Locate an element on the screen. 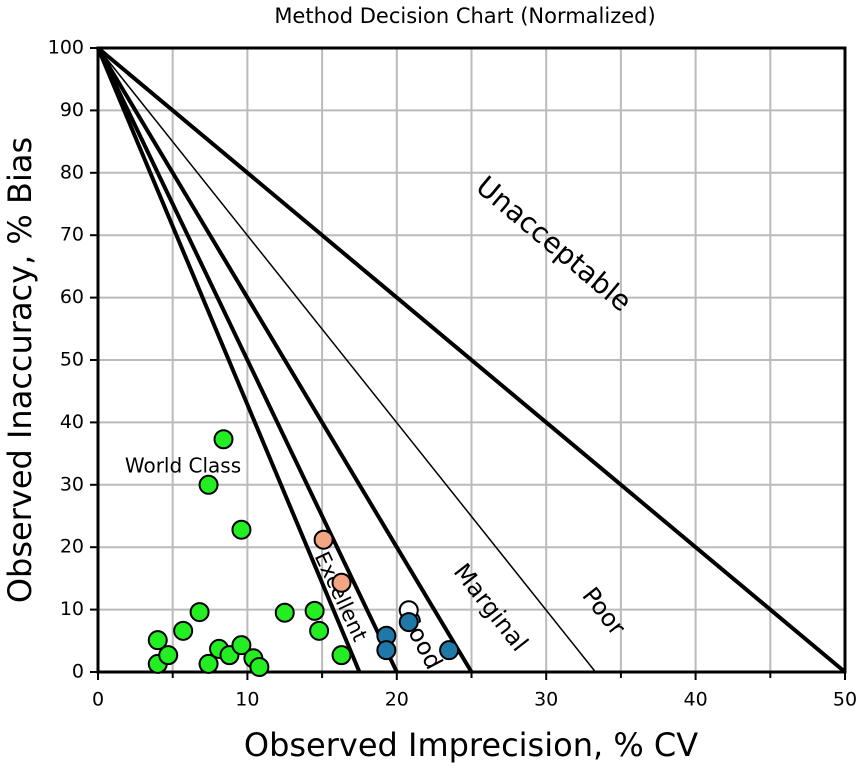  region-label: Unacceptable is located at coordinates (554, 243).